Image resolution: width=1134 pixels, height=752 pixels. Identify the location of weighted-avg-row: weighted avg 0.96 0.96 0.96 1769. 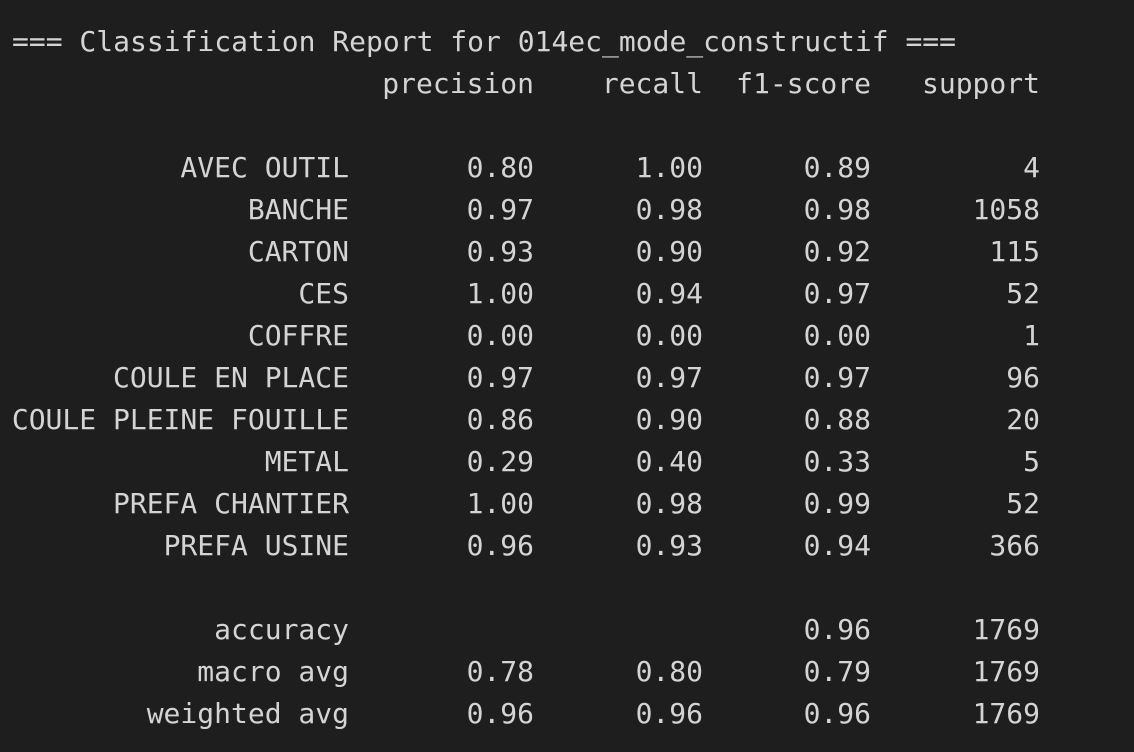
(567, 714).